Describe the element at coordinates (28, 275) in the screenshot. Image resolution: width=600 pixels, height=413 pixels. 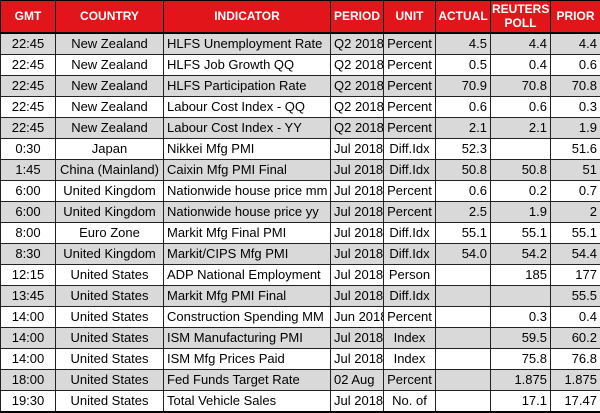
I see `cell-gmt: 12:15` at that location.